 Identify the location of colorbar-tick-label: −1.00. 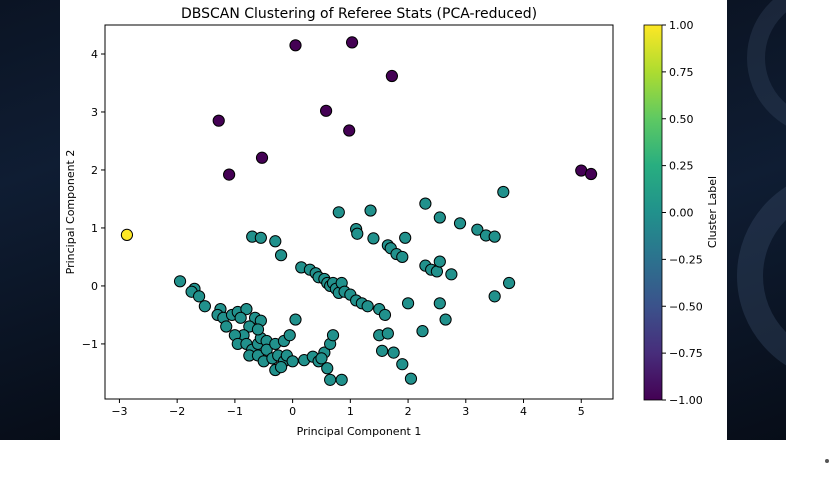
(686, 400).